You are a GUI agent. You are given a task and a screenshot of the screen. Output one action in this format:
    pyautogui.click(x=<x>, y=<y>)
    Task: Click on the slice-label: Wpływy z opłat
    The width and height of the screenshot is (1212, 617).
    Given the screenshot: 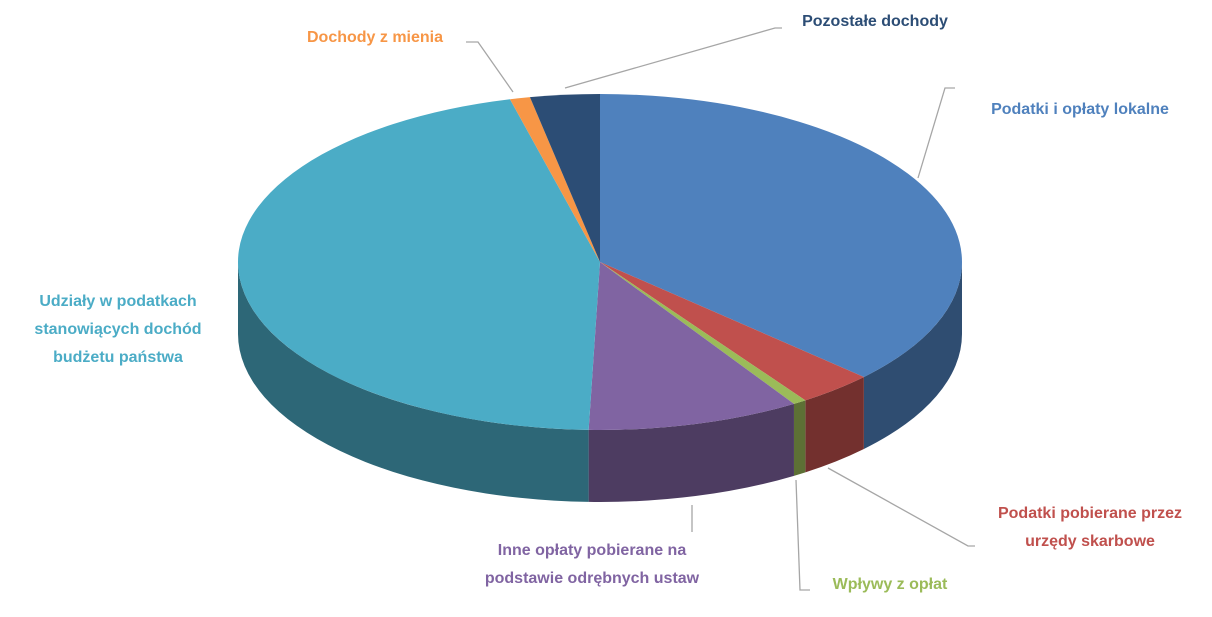 What is the action you would take?
    pyautogui.click(x=890, y=584)
    